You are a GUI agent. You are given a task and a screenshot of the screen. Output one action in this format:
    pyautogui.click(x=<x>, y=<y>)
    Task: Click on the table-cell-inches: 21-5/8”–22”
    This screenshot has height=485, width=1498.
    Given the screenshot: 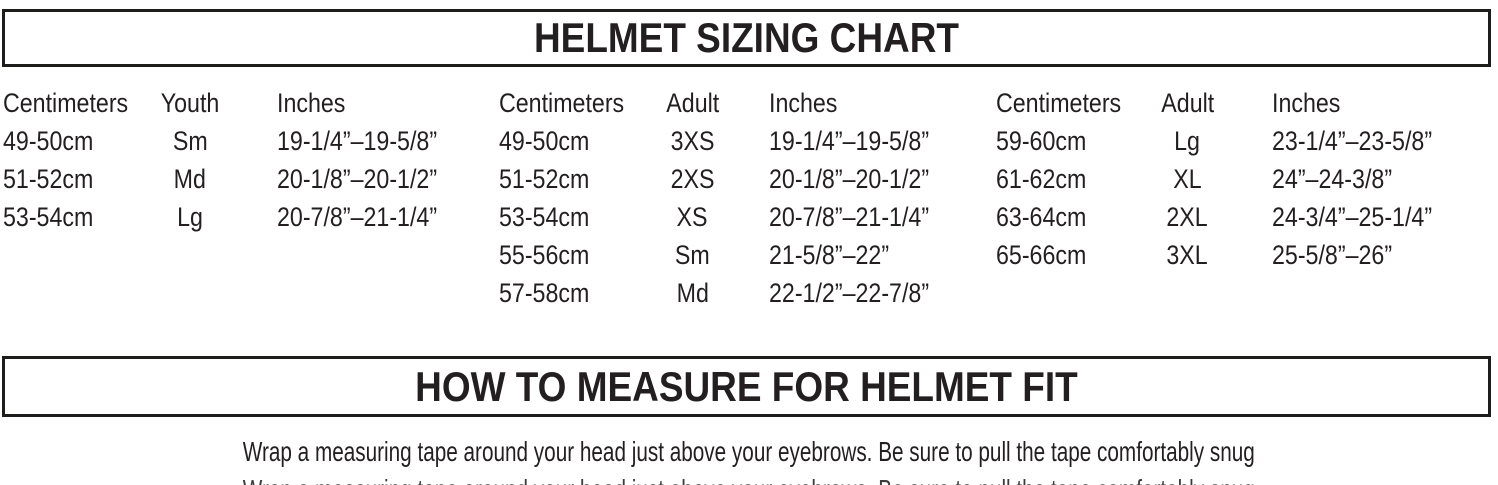 What is the action you would take?
    pyautogui.click(x=829, y=255)
    